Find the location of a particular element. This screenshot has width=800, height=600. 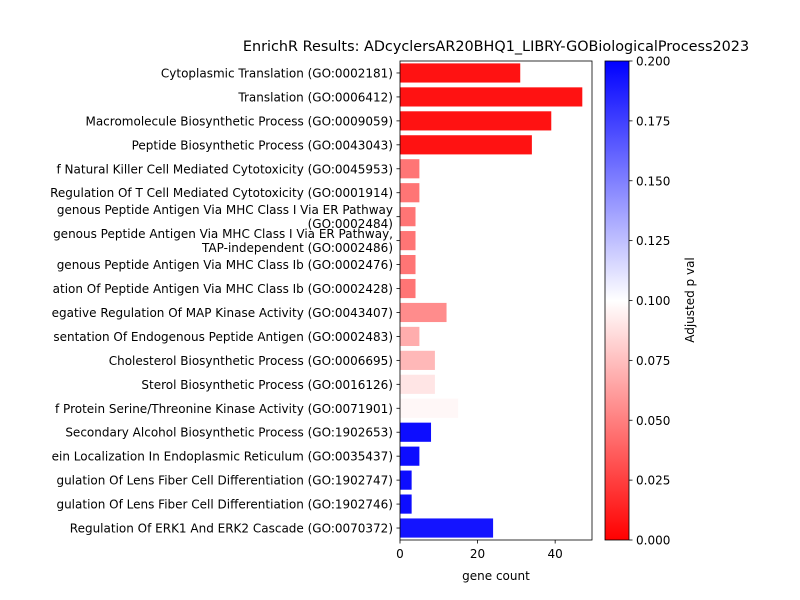

y-tick-label: (GO:0002484) is located at coordinates (350, 224).